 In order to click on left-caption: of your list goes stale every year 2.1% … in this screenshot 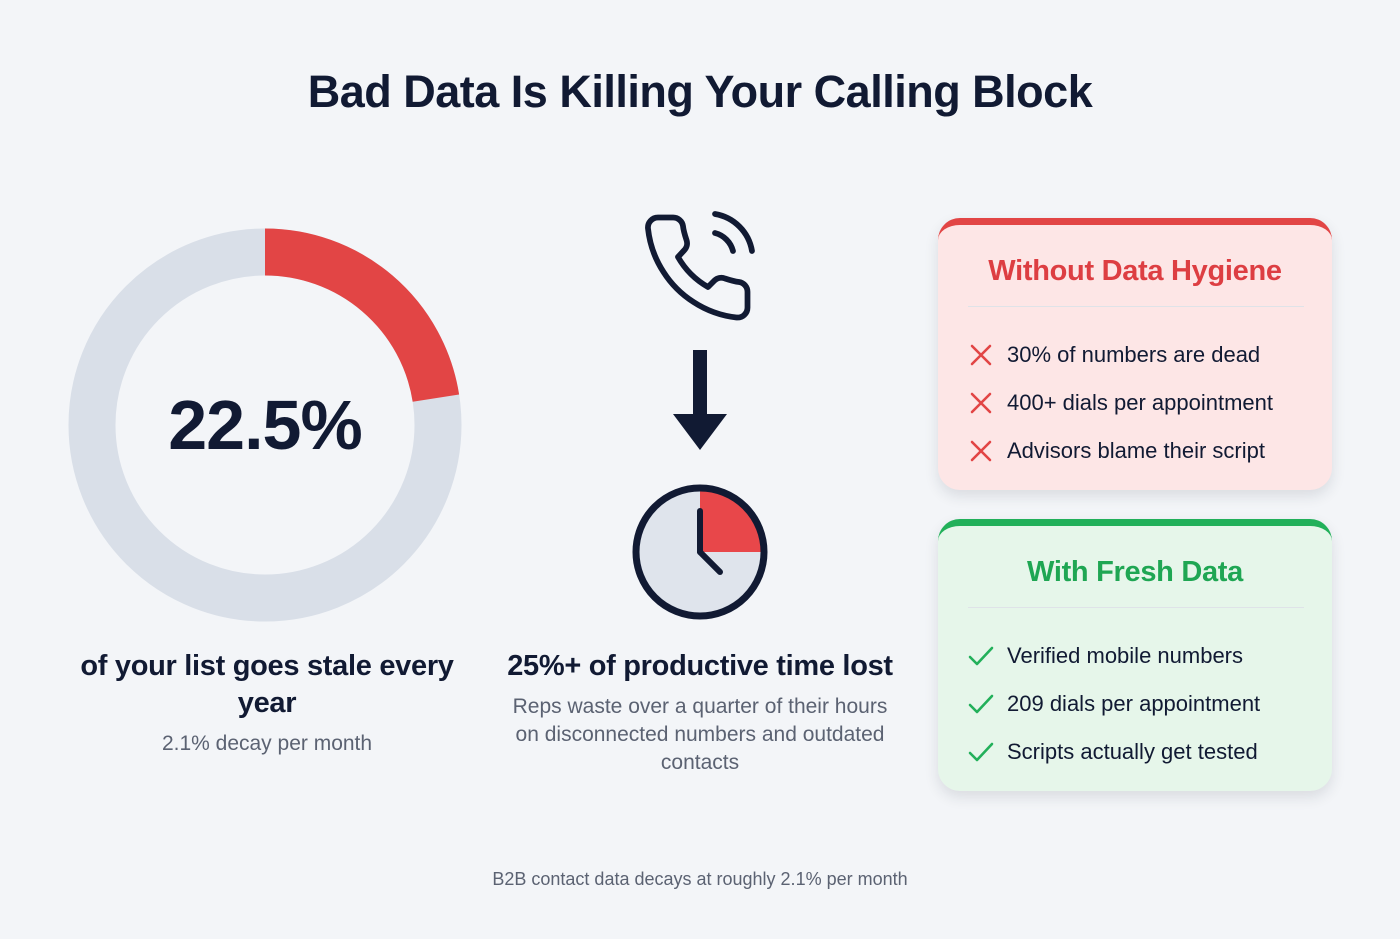, I will do `click(267, 703)`.